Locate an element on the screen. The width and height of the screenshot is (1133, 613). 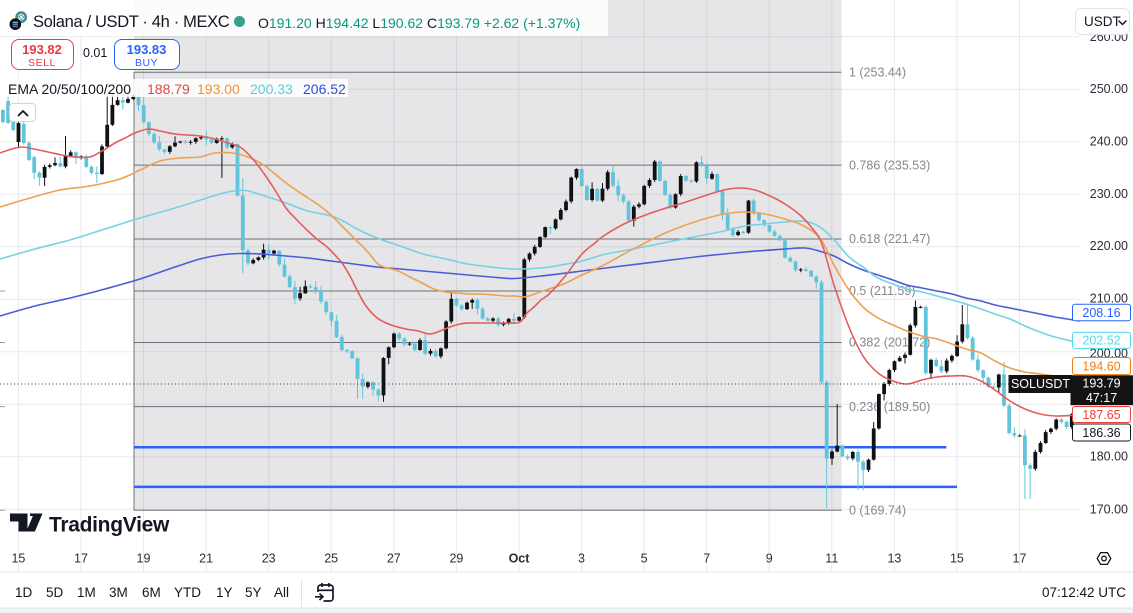
svg-text: TradingView is located at coordinates (109, 525).